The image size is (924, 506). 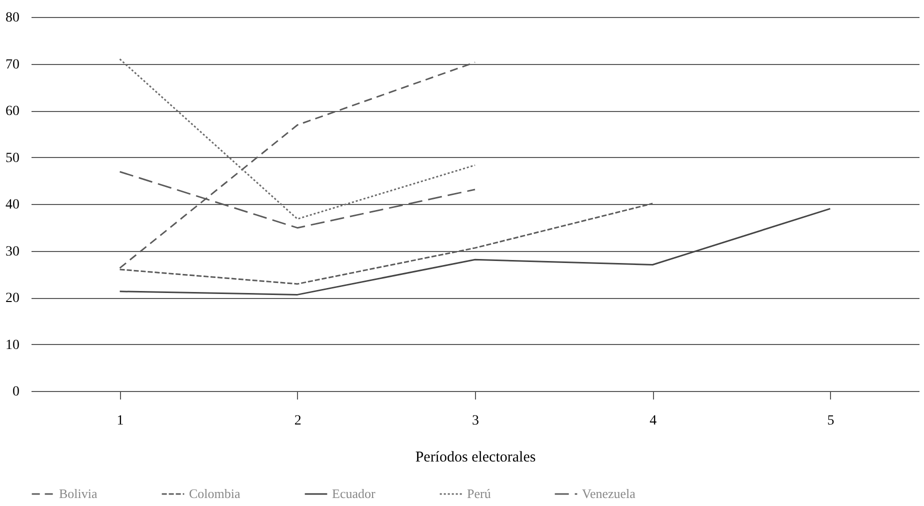 I want to click on x-tick-label: 3, so click(x=475, y=421).